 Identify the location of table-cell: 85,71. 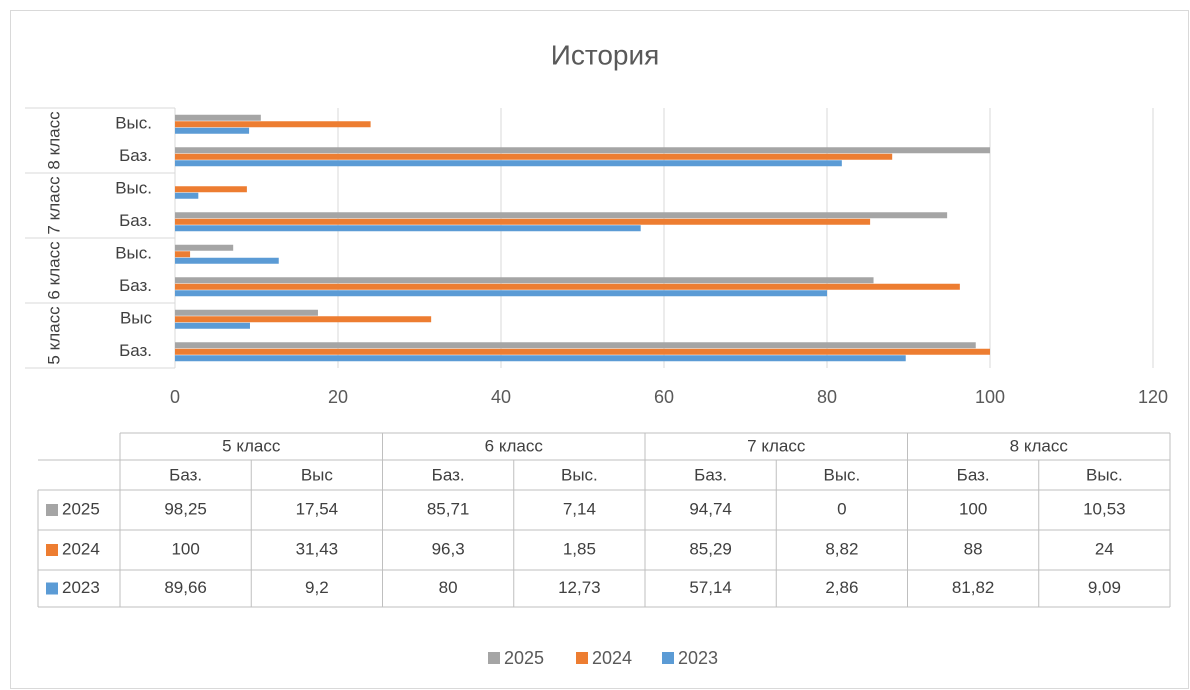
(448, 508).